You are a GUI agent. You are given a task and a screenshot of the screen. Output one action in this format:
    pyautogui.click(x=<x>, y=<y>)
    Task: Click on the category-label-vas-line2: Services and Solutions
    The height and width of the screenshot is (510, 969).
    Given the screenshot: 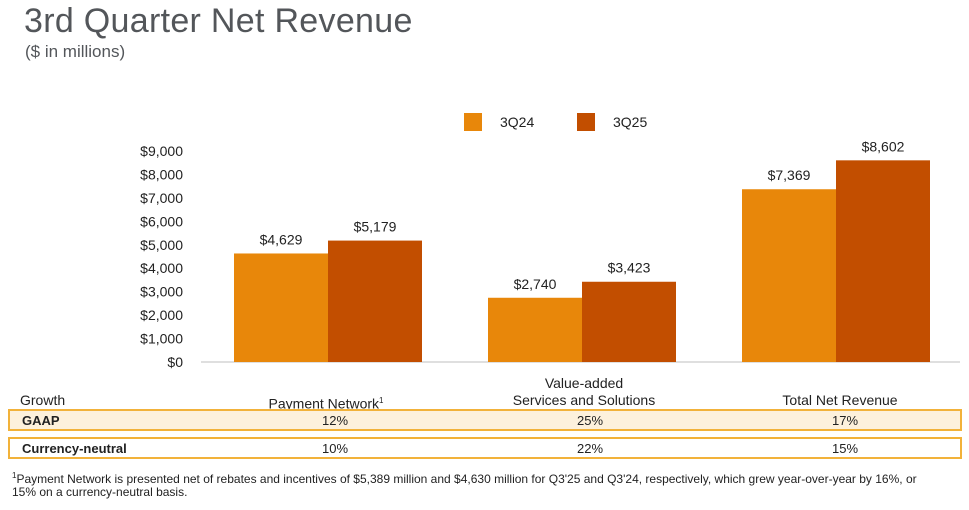 What is the action you would take?
    pyautogui.click(x=584, y=400)
    